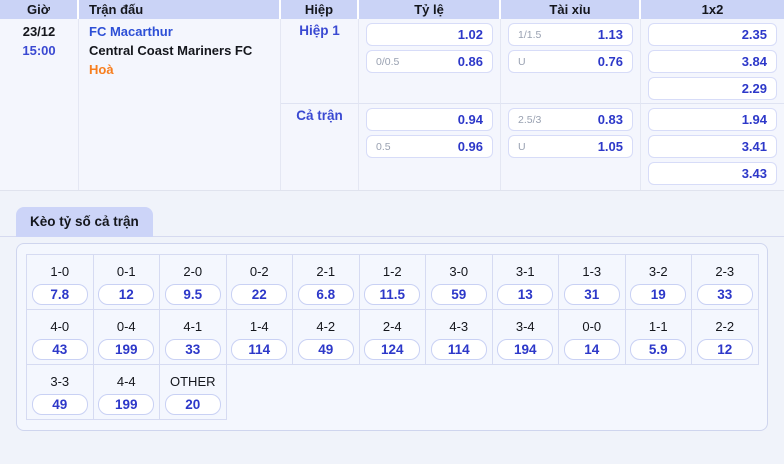 The width and height of the screenshot is (784, 464). I want to click on score-odds-button: 9.5, so click(192, 294).